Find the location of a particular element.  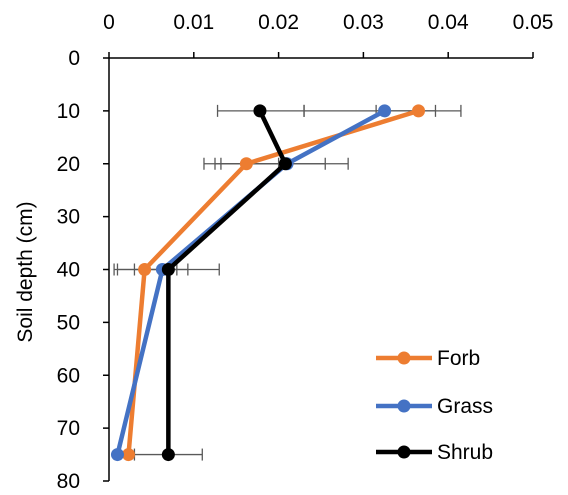

legend: Forb Grass Shrub is located at coordinates (434, 405).